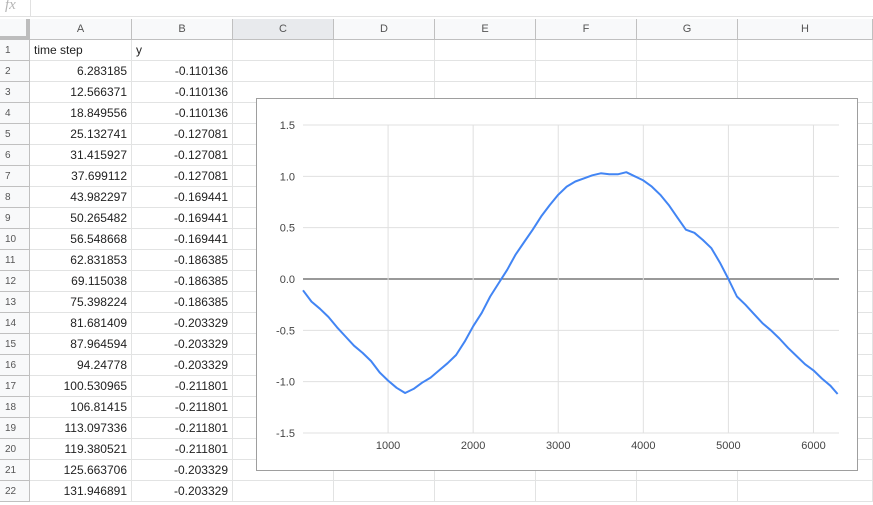  Describe the element at coordinates (182, 428) in the screenshot. I see `cell-b19: -0.211801` at that location.